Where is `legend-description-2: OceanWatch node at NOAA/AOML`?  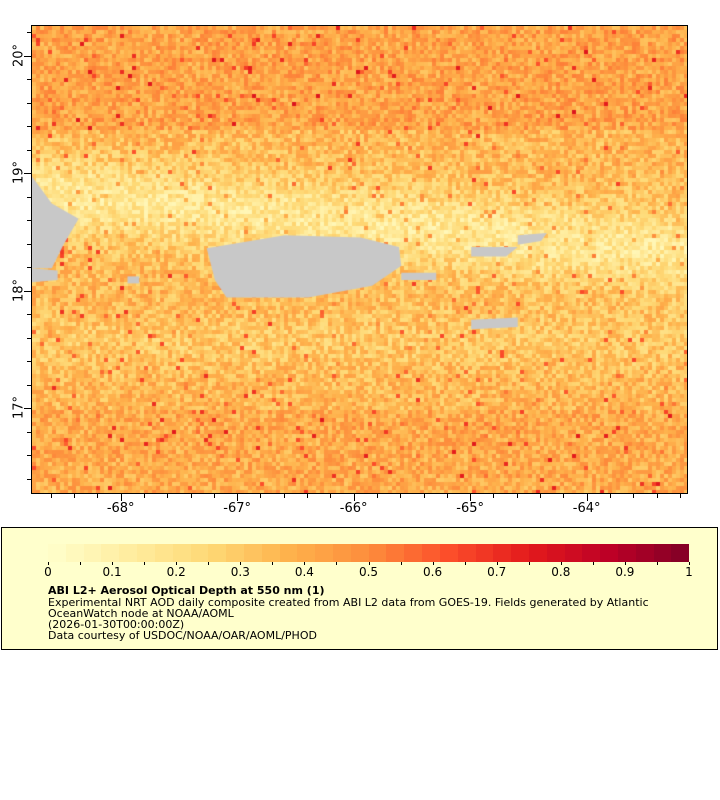 legend-description-2: OceanWatch node at NOAA/AOML is located at coordinates (141, 613).